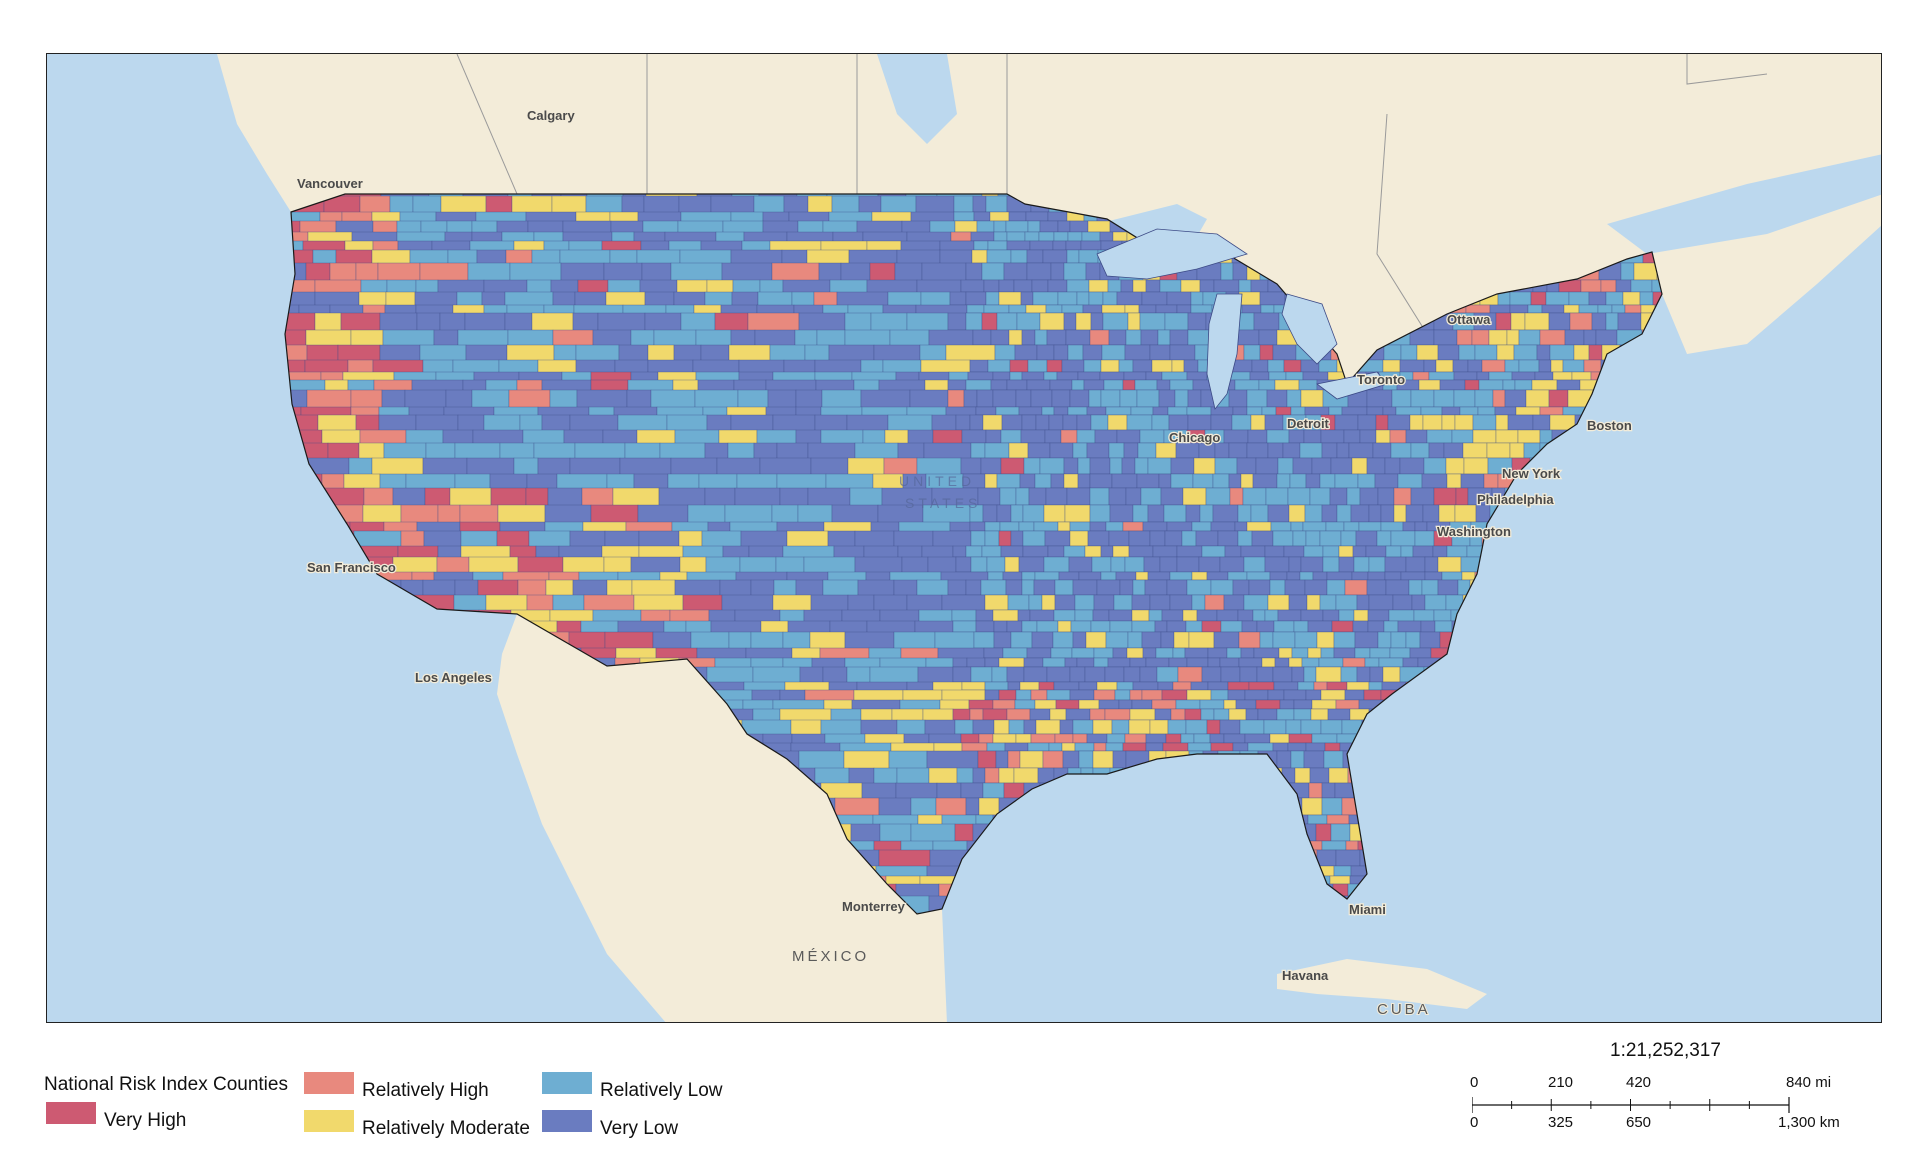 This screenshot has height=1169, width=1920. I want to click on label-calgary: Calgary, so click(551, 115).